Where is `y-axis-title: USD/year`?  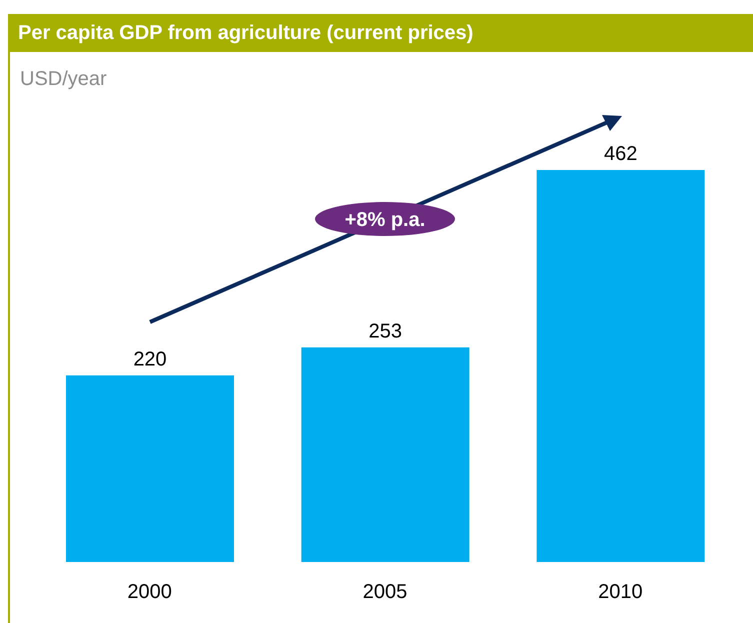 y-axis-title: USD/year is located at coordinates (63, 79).